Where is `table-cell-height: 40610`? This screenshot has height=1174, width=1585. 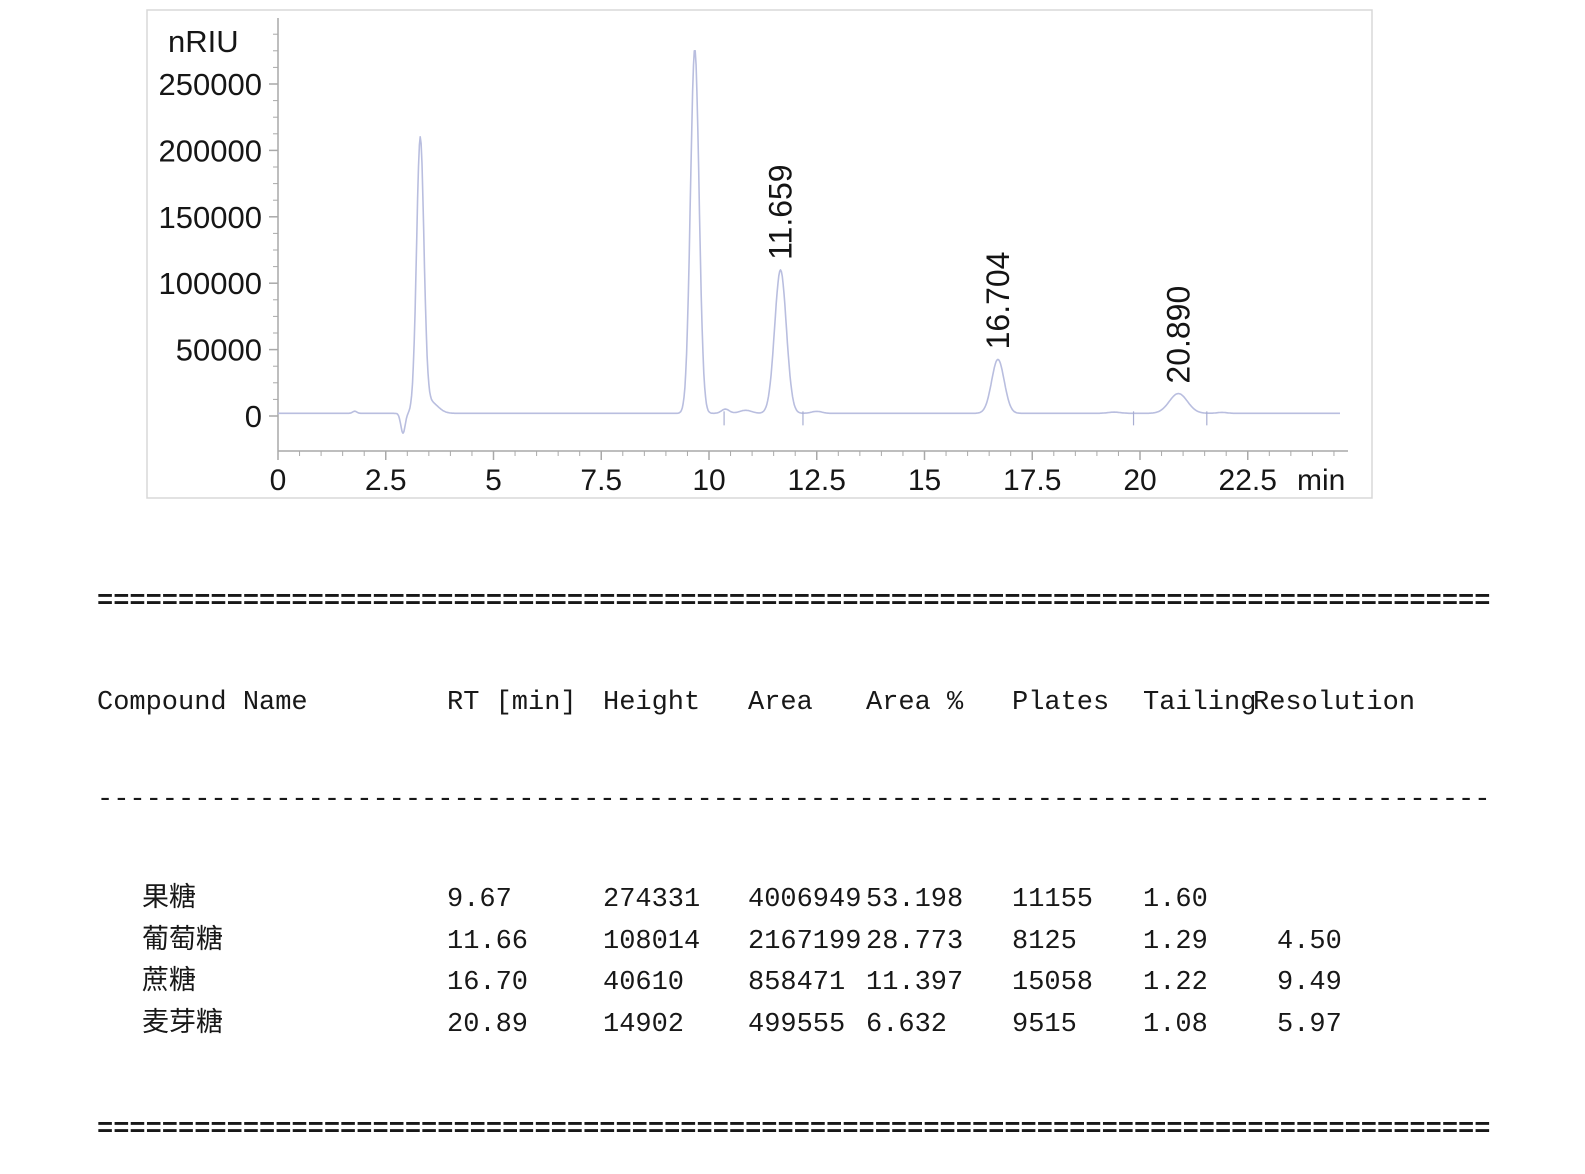 table-cell-height: 40610 is located at coordinates (644, 983).